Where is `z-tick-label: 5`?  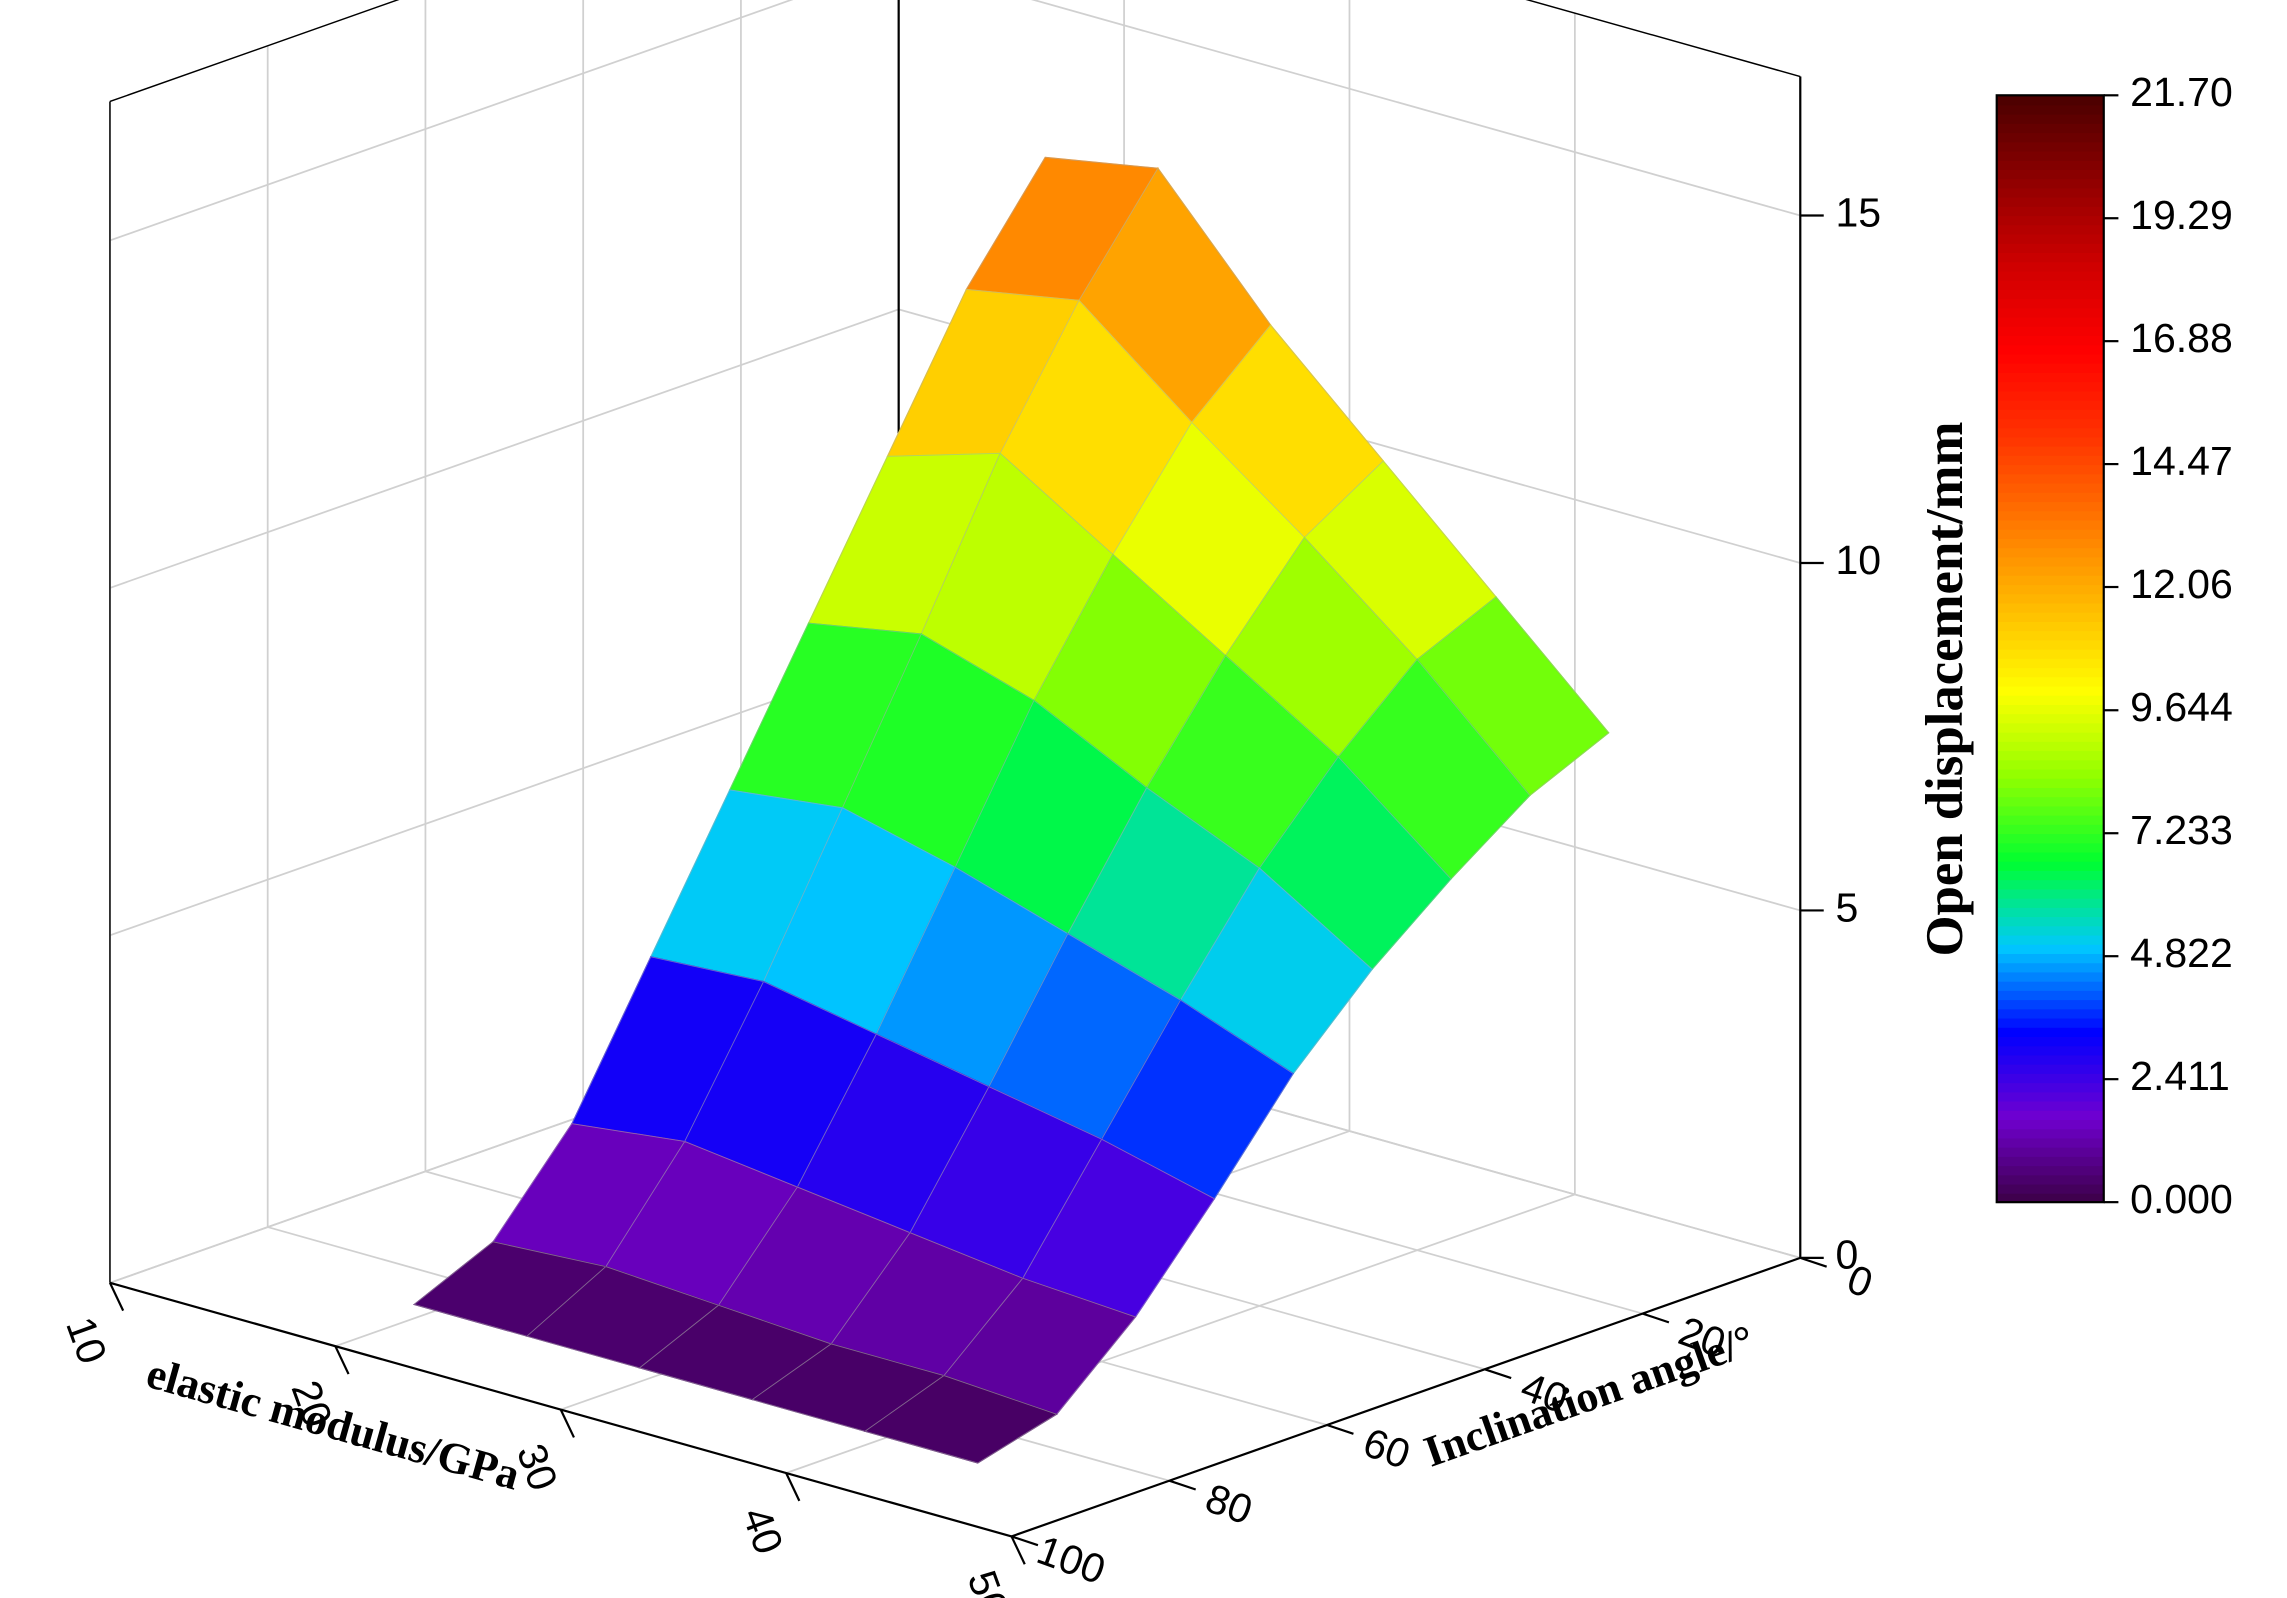 z-tick-label: 5 is located at coordinates (1846, 907).